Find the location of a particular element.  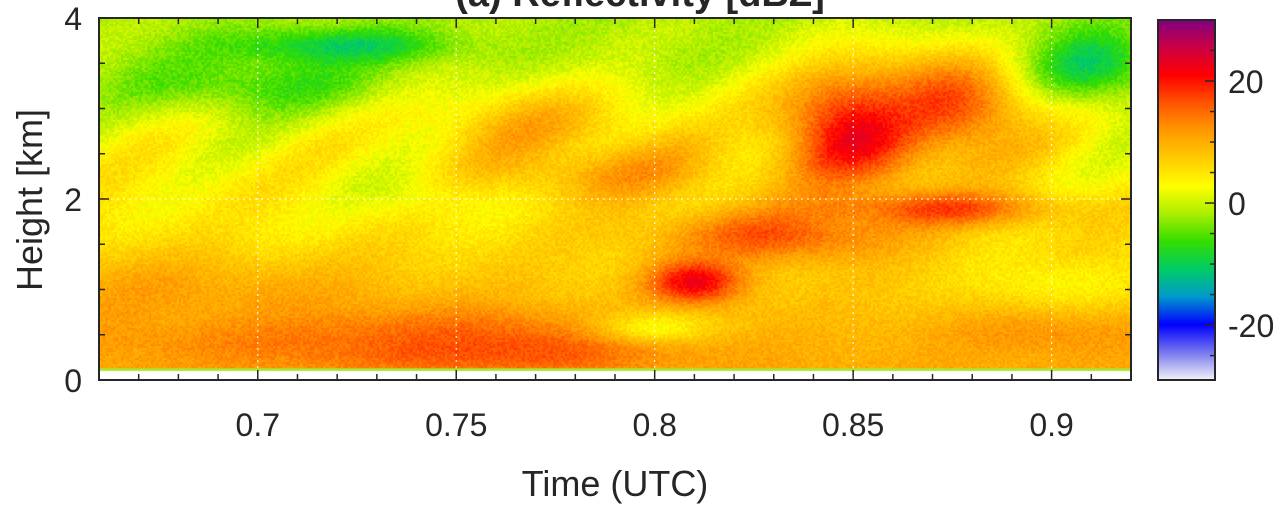

x-tick-label: 0.9 is located at coordinates (1051, 425).